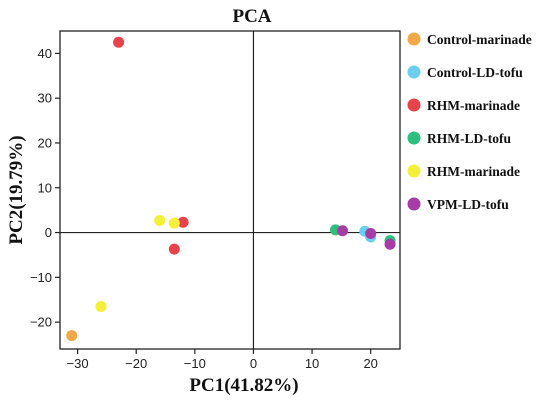 The height and width of the screenshot is (401, 550). Describe the element at coordinates (195, 363) in the screenshot. I see `x-tick-label: −10` at that location.